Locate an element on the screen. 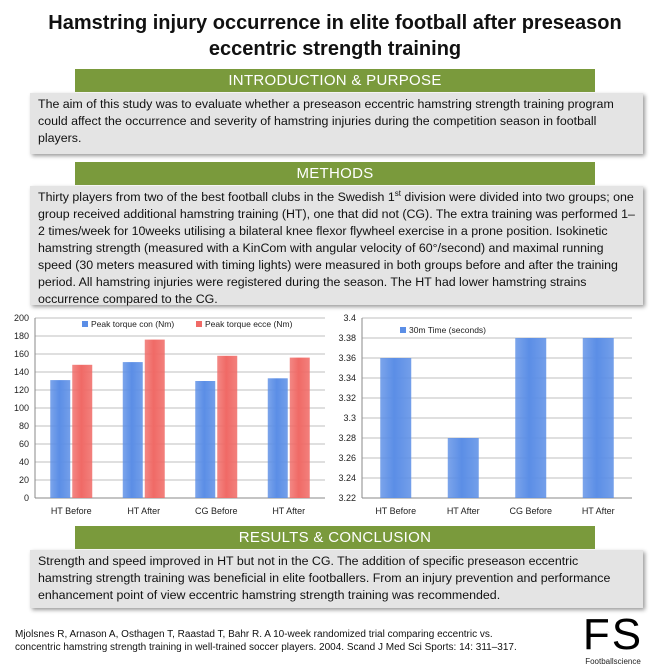 This screenshot has height=670, width=670. logo-subtitle: Footballscience is located at coordinates (613, 661).